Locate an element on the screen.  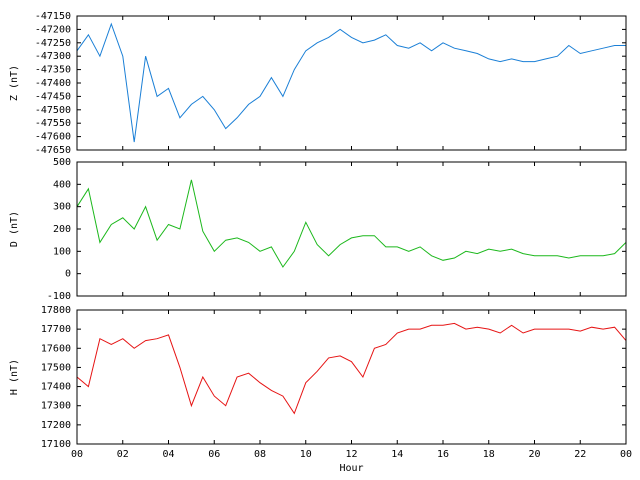
y-tick-label: 17700 is located at coordinates (56, 329).